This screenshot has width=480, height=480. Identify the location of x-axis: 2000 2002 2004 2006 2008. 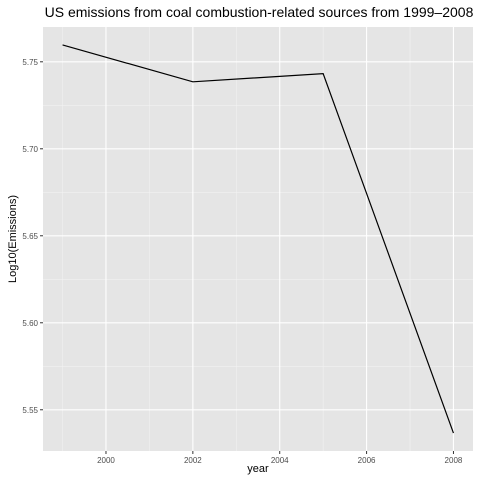
(280, 458).